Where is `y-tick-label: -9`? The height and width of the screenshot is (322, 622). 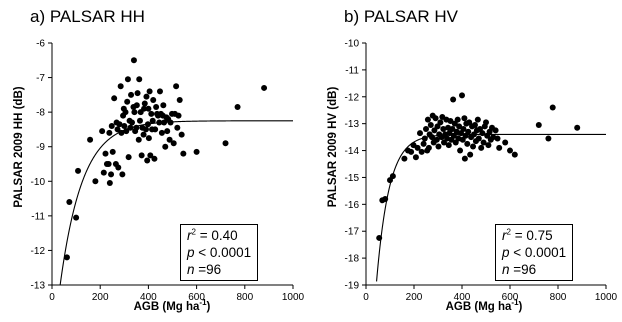
y-tick-label: -9 is located at coordinates (40, 147).